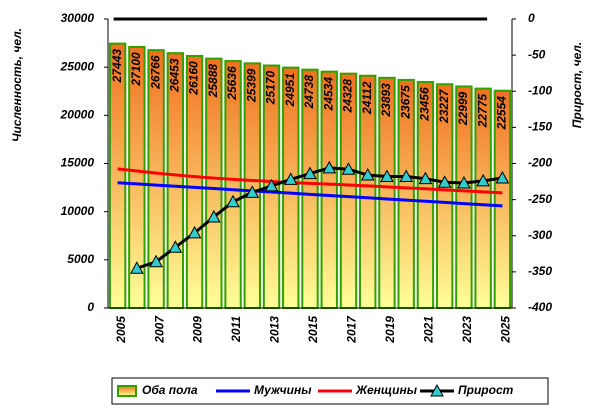 The image size is (592, 417). I want to click on bar-value-label: 25170, so click(271, 88).